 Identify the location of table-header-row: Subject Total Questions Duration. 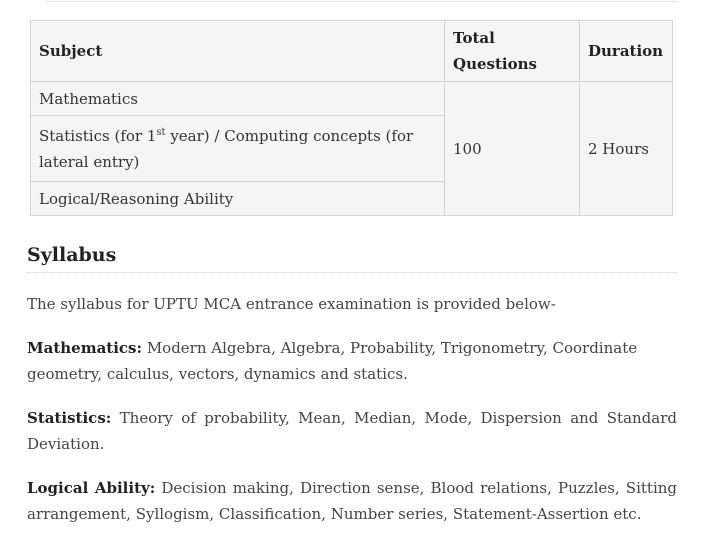
(351, 51).